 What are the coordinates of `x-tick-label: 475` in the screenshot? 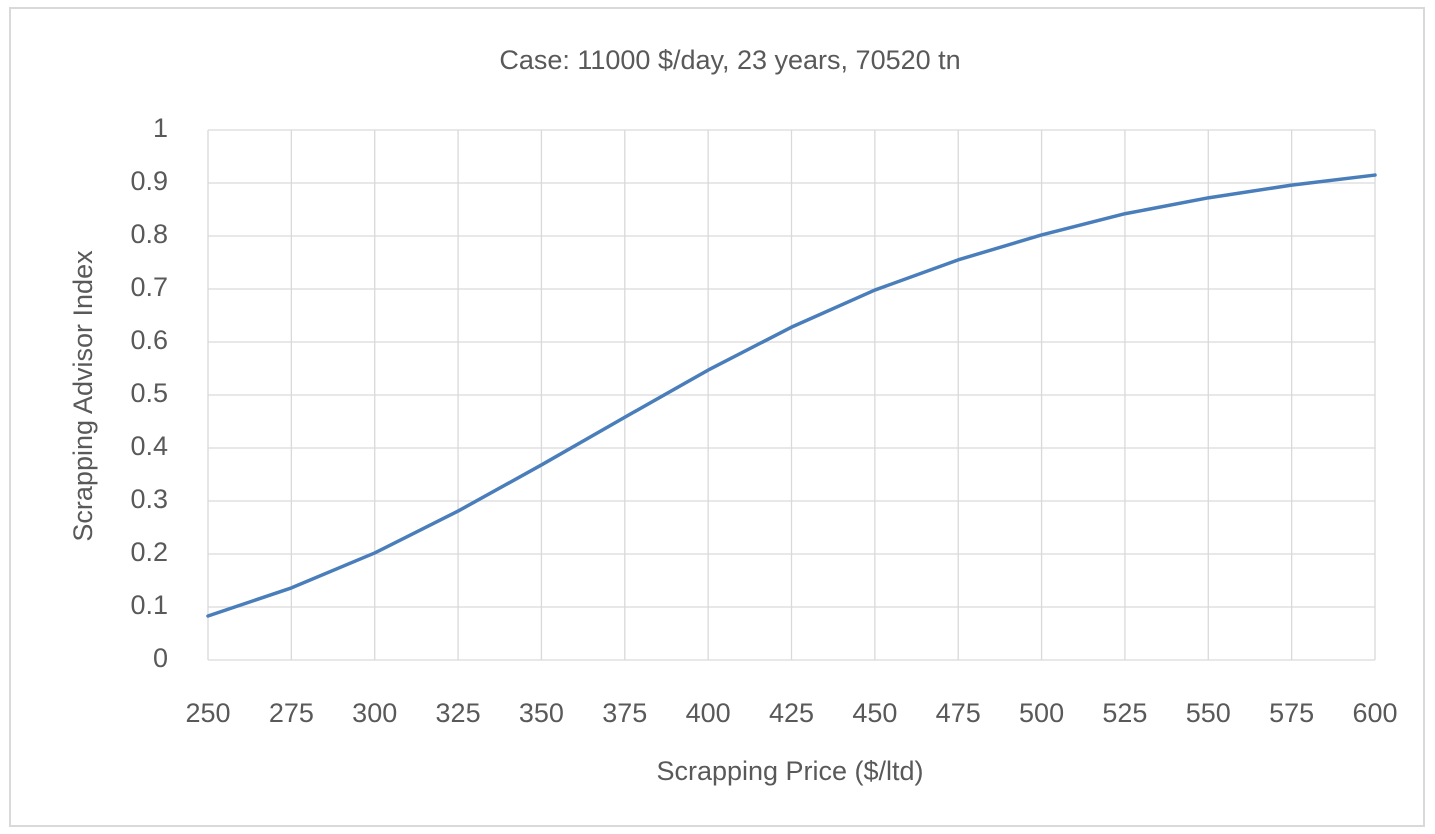 It's located at (958, 713).